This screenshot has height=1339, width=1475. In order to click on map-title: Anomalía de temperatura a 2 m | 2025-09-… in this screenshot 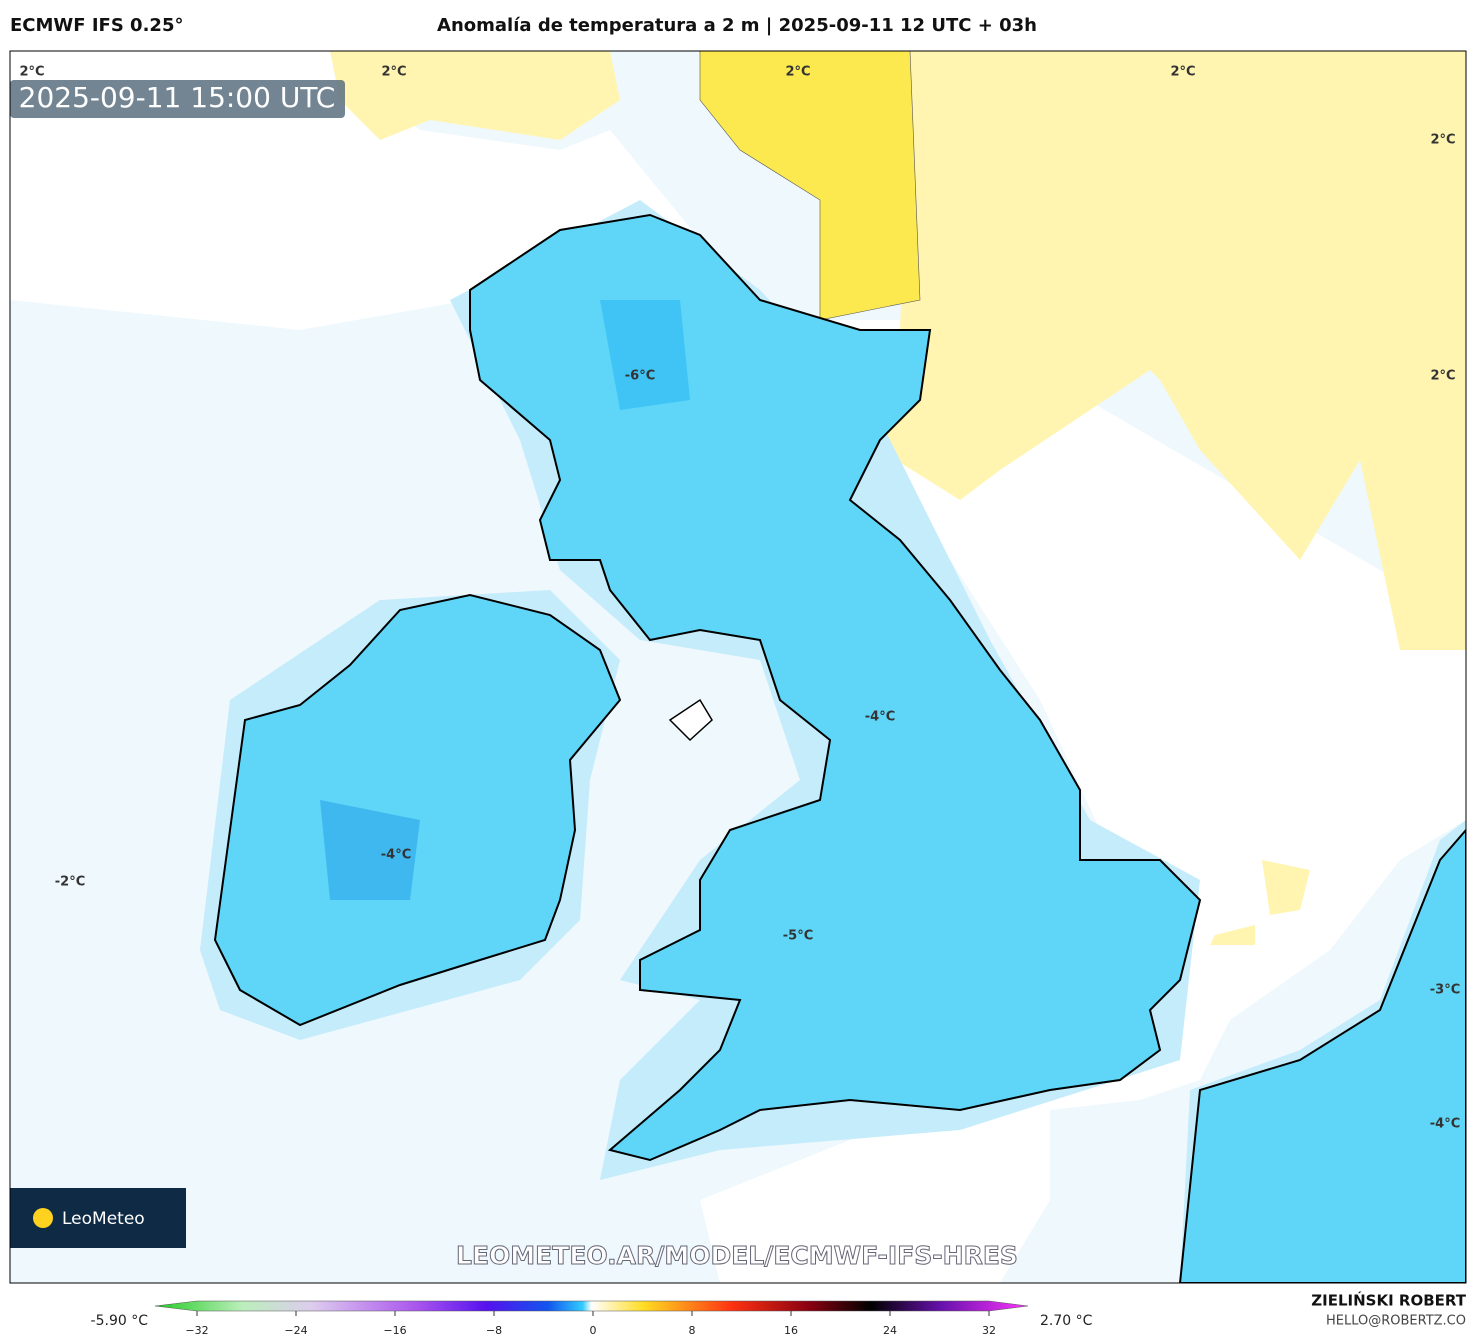, I will do `click(737, 25)`.